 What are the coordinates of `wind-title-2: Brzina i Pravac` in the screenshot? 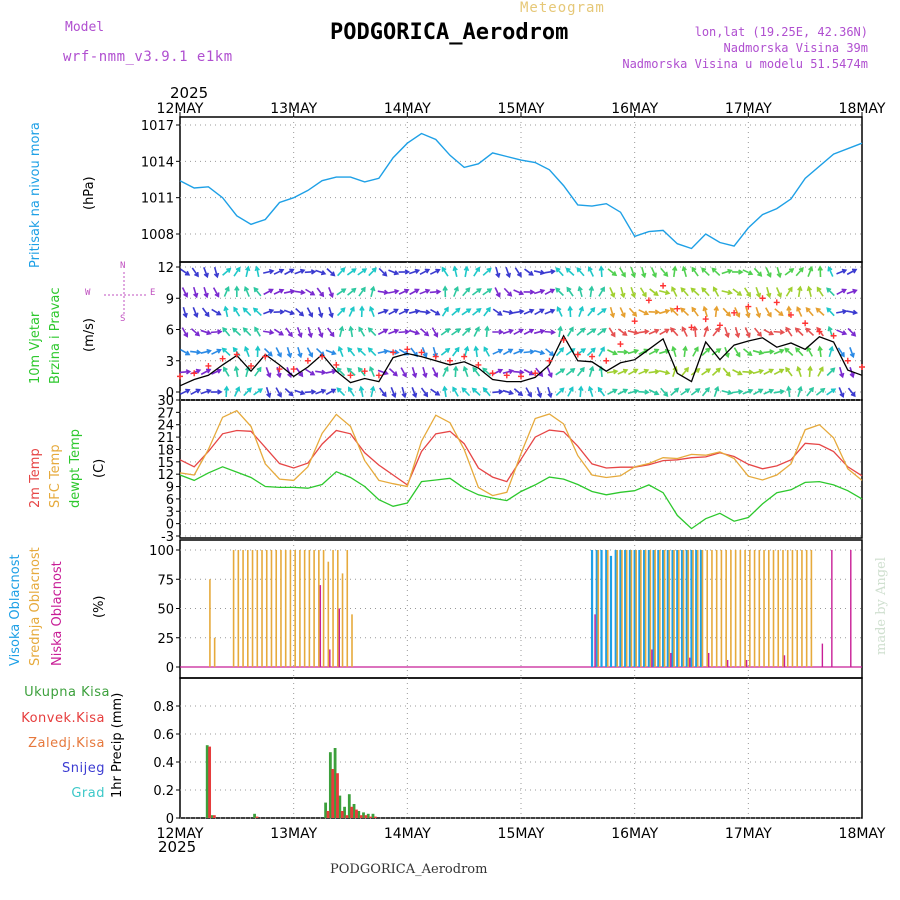 It's located at (55, 335).